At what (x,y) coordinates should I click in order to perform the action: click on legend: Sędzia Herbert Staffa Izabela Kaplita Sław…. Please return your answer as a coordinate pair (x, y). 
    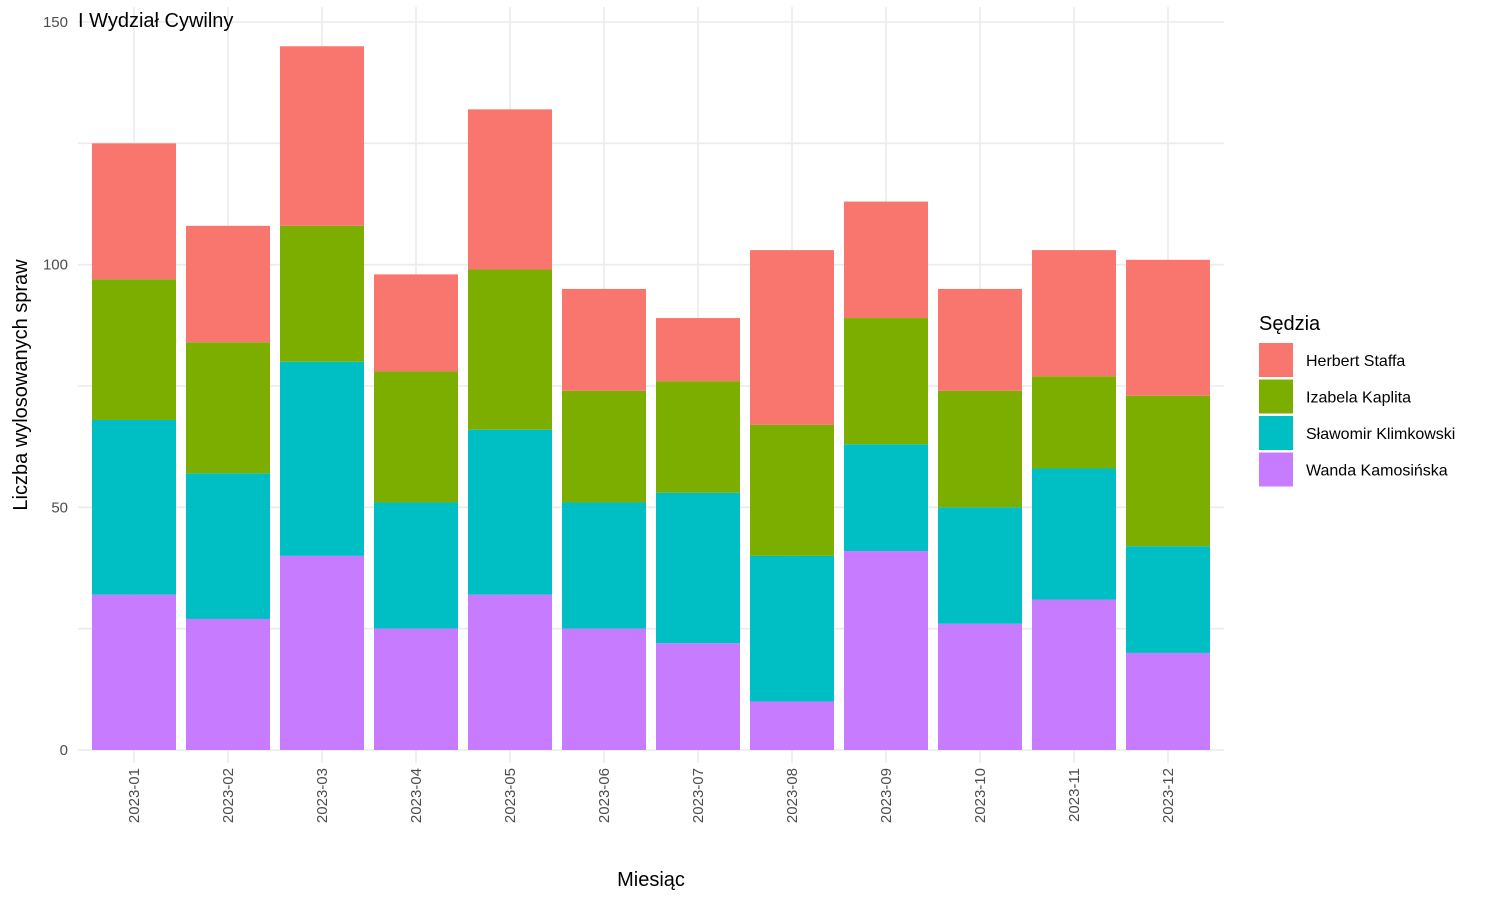
    Looking at the image, I should click on (1357, 400).